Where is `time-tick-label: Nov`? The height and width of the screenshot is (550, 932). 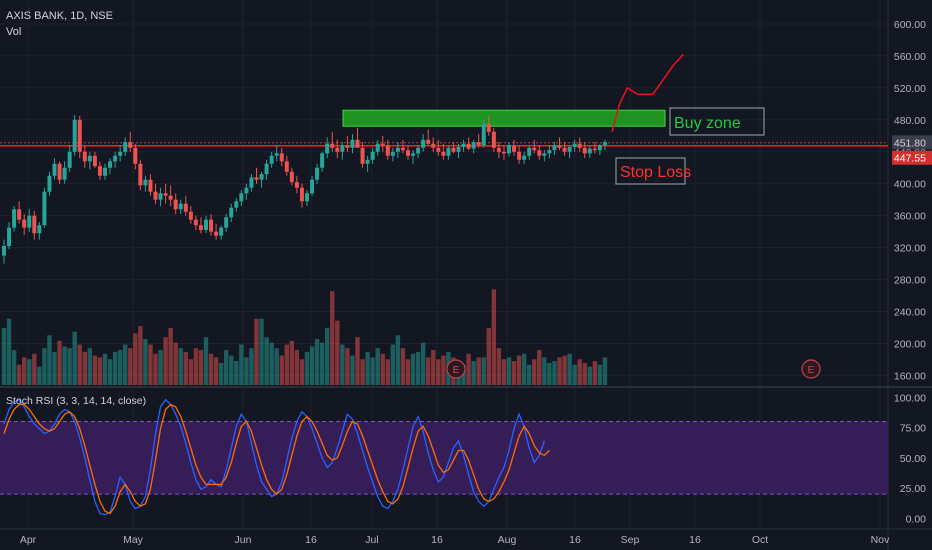
time-tick-label: Nov is located at coordinates (880, 540).